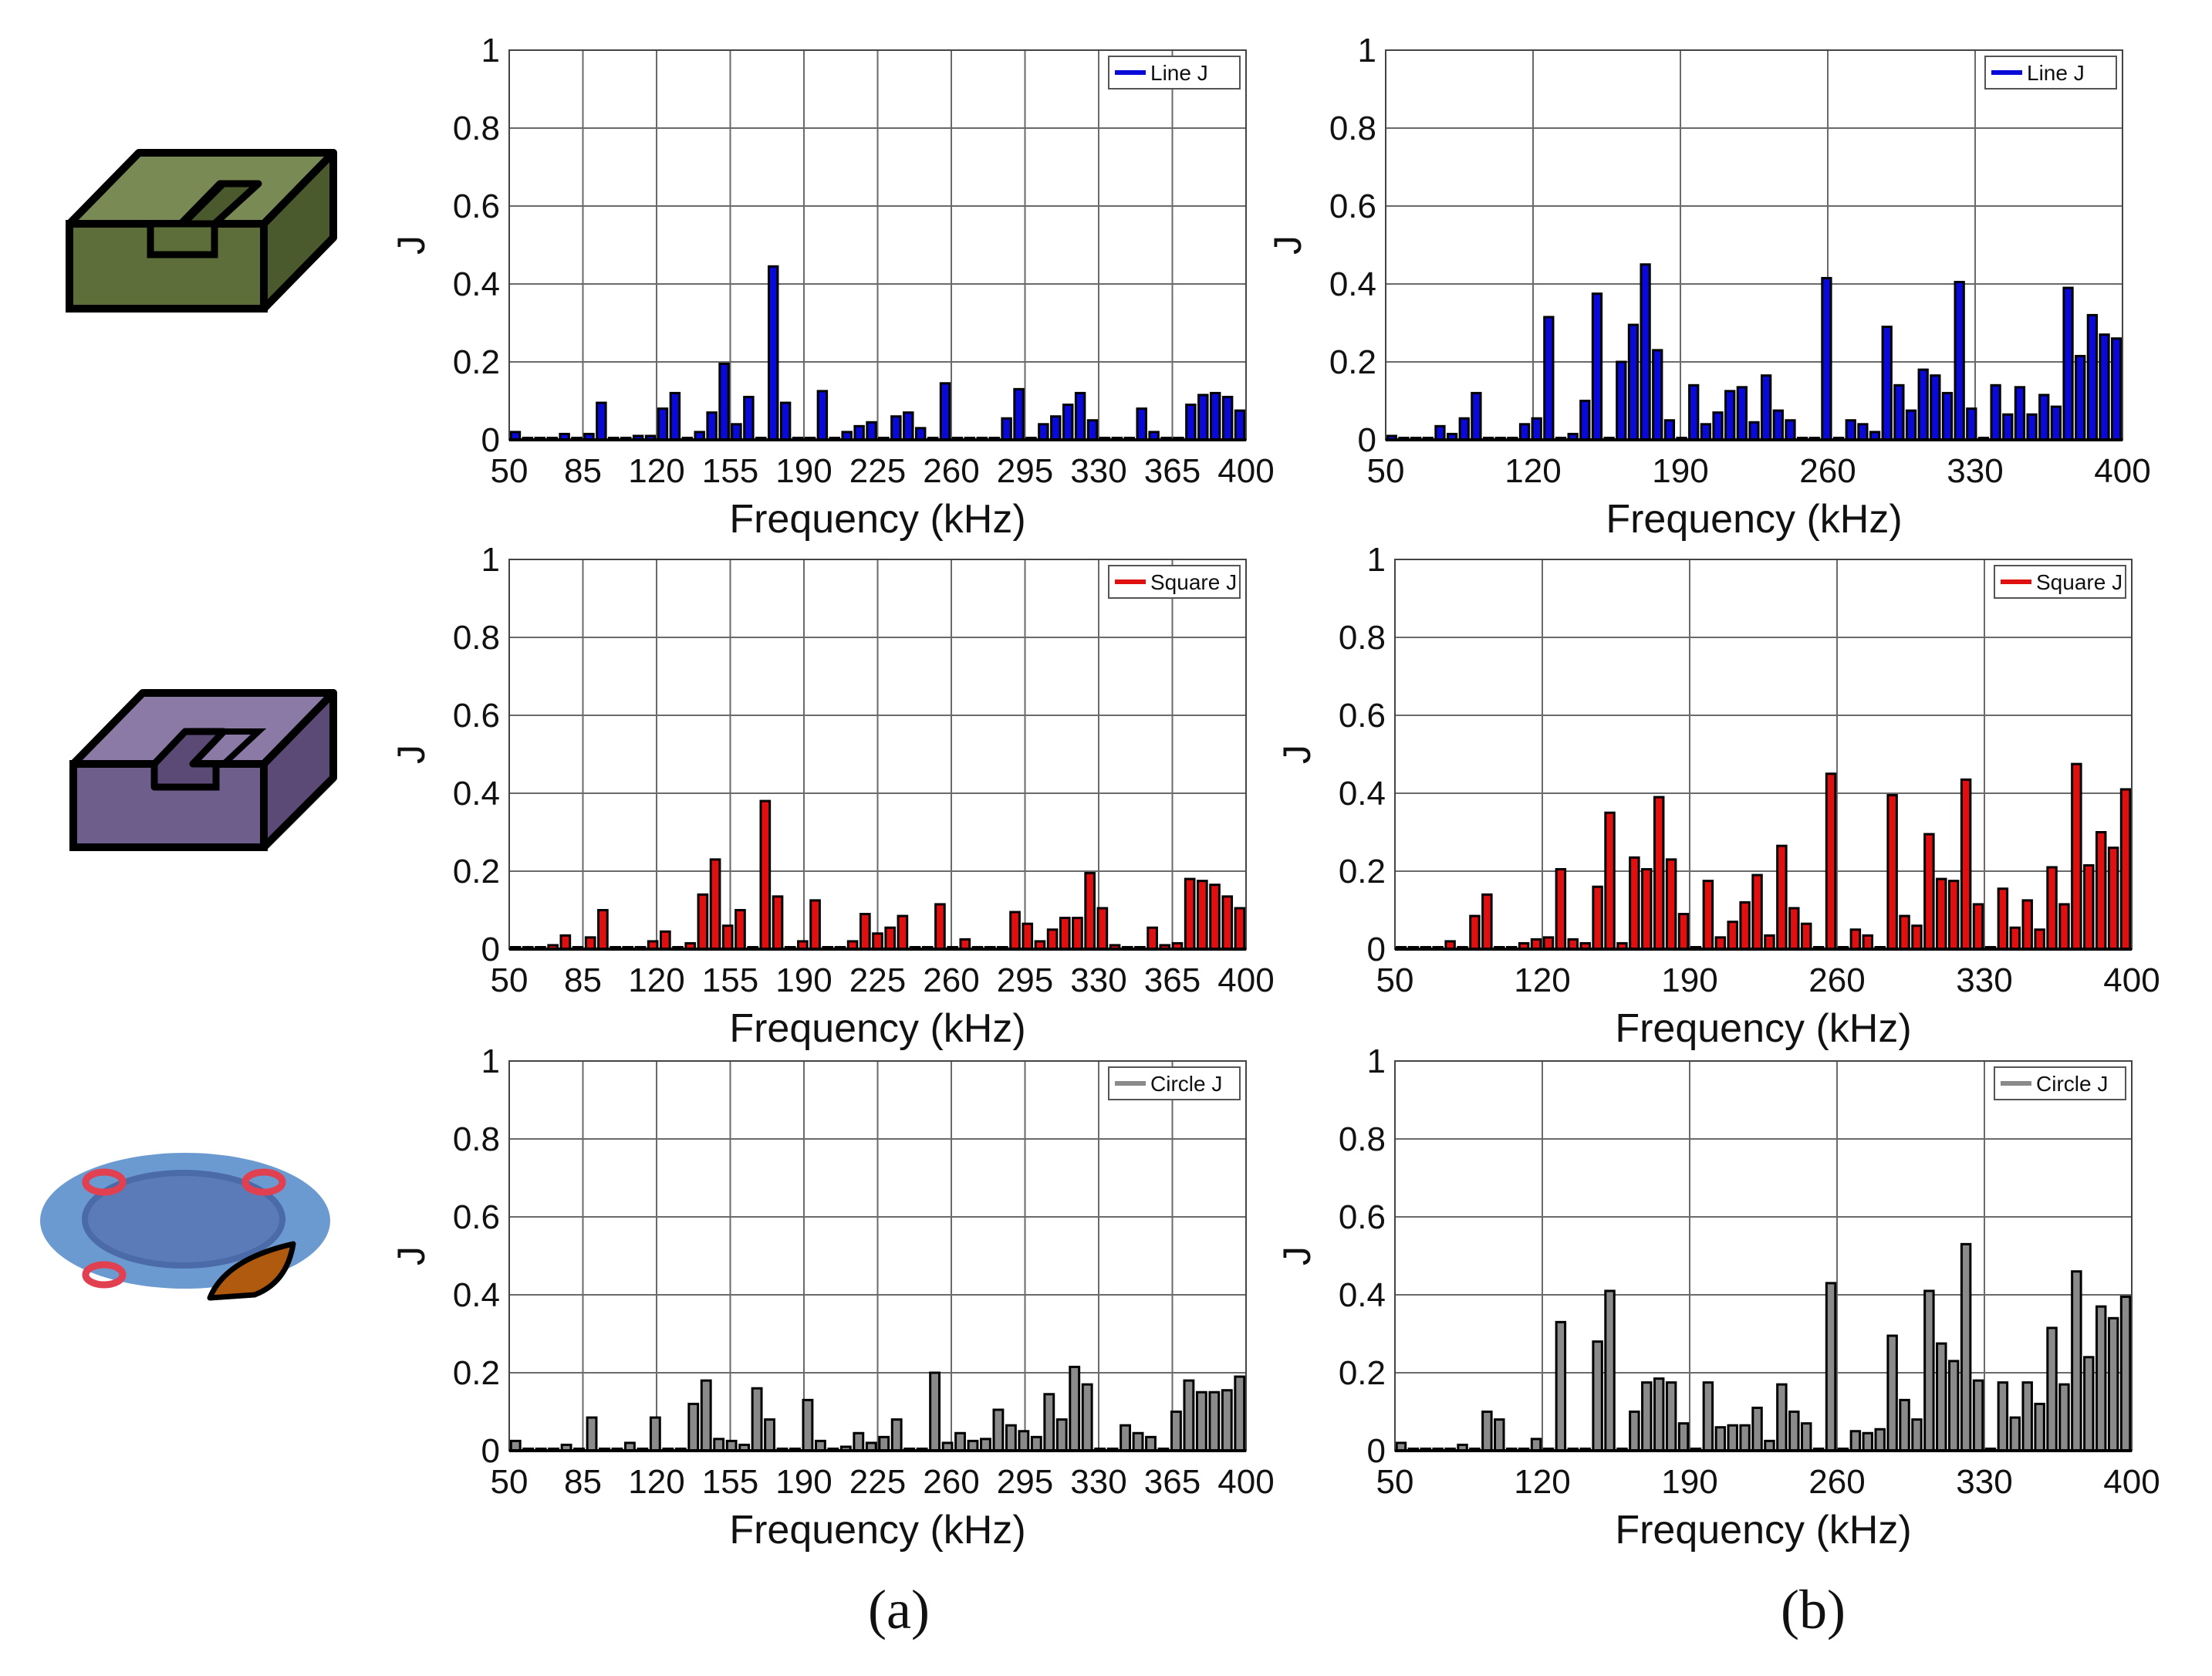  What do you see at coordinates (1362, 638) in the screenshot?
I see `y-tick-label: 0.8` at bounding box center [1362, 638].